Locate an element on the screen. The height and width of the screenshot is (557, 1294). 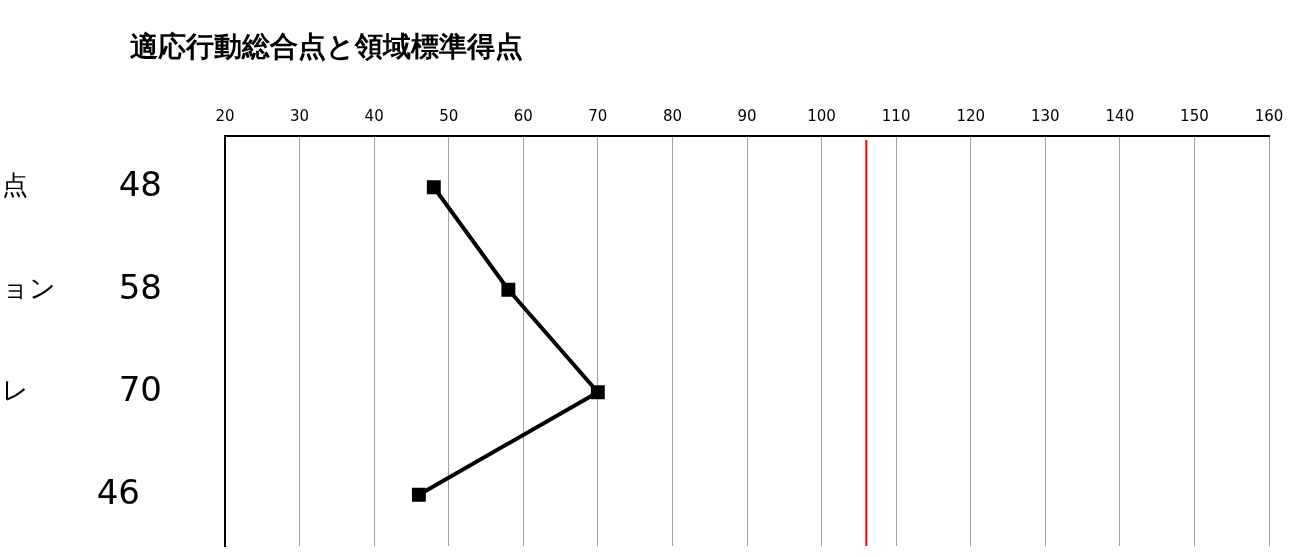
x-tick-label: 30 is located at coordinates (300, 115).